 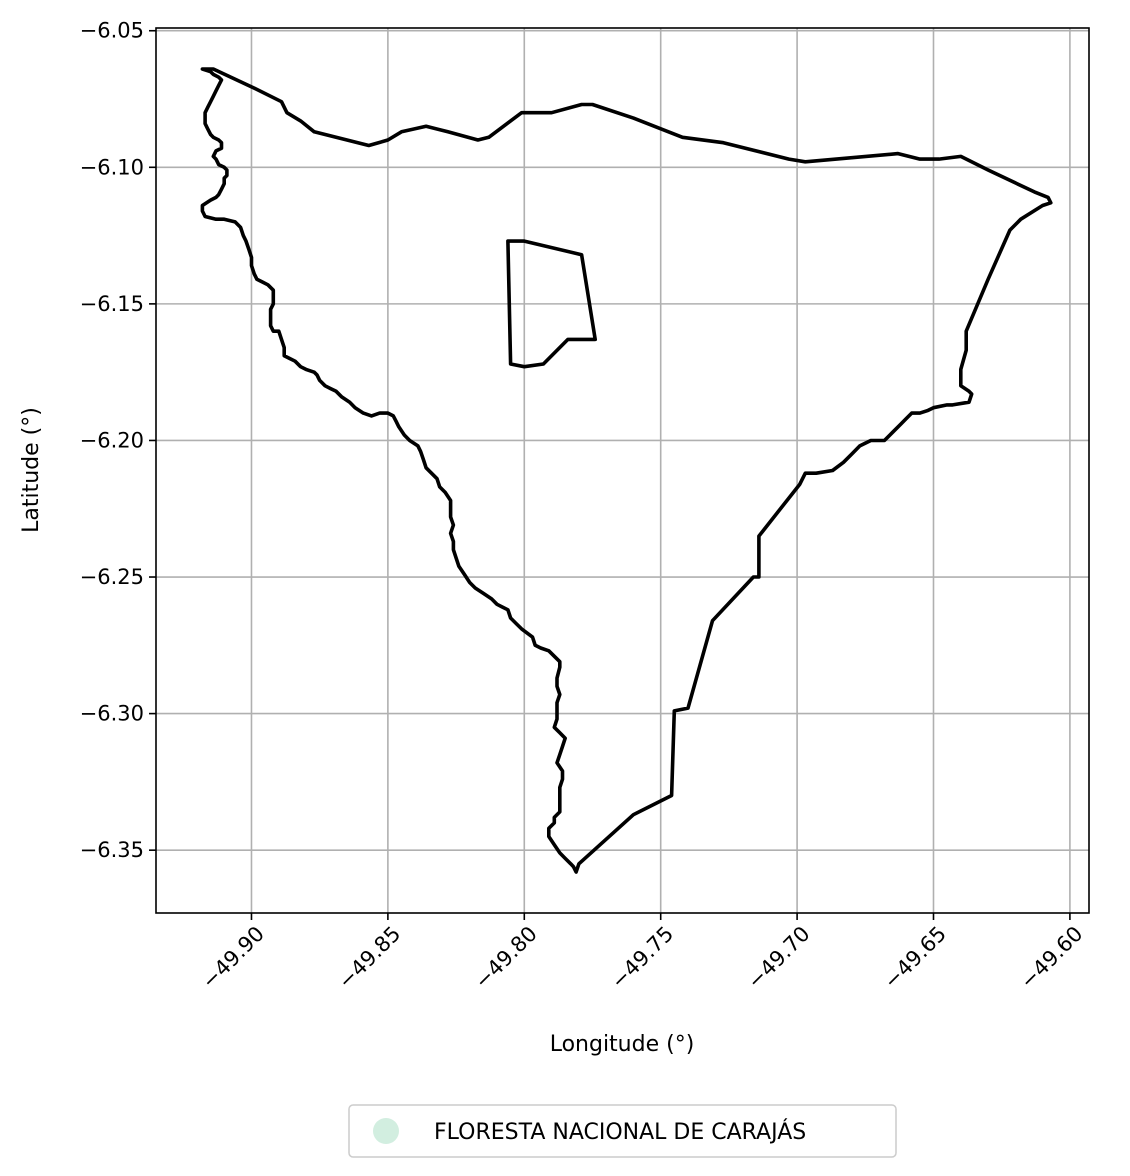 I want to click on y-tick-label: −6.05, so click(x=112, y=31).